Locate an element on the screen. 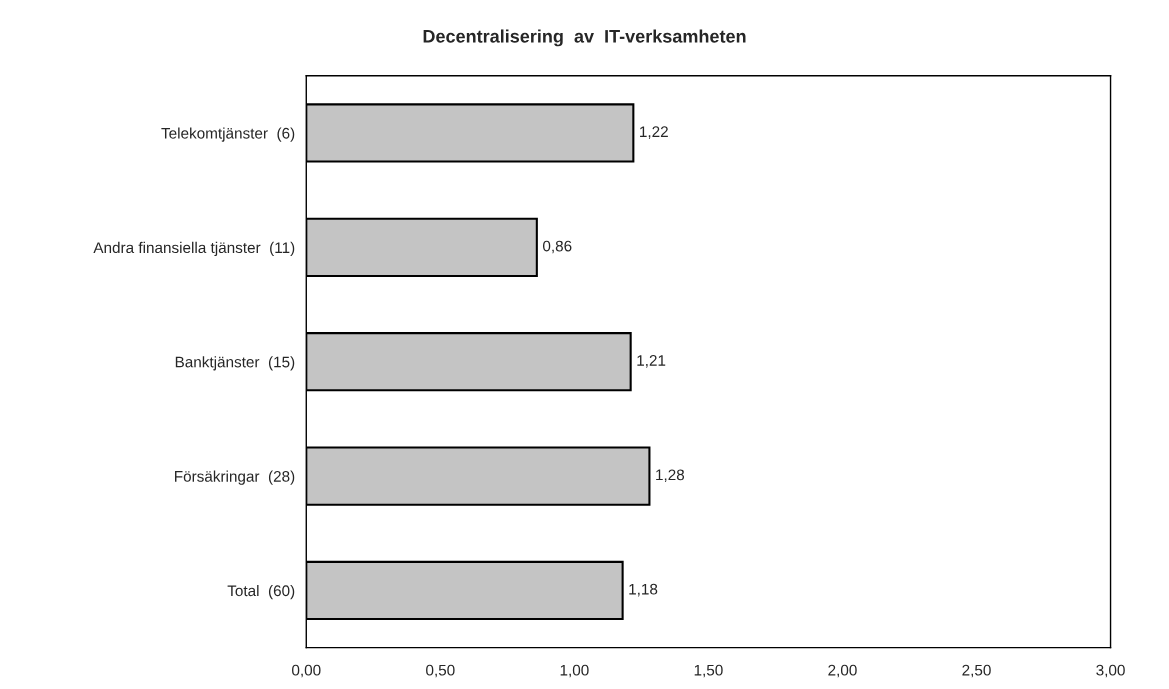 The image size is (1169, 689). y-tick-label: Banktjänster (15) is located at coordinates (235, 363).